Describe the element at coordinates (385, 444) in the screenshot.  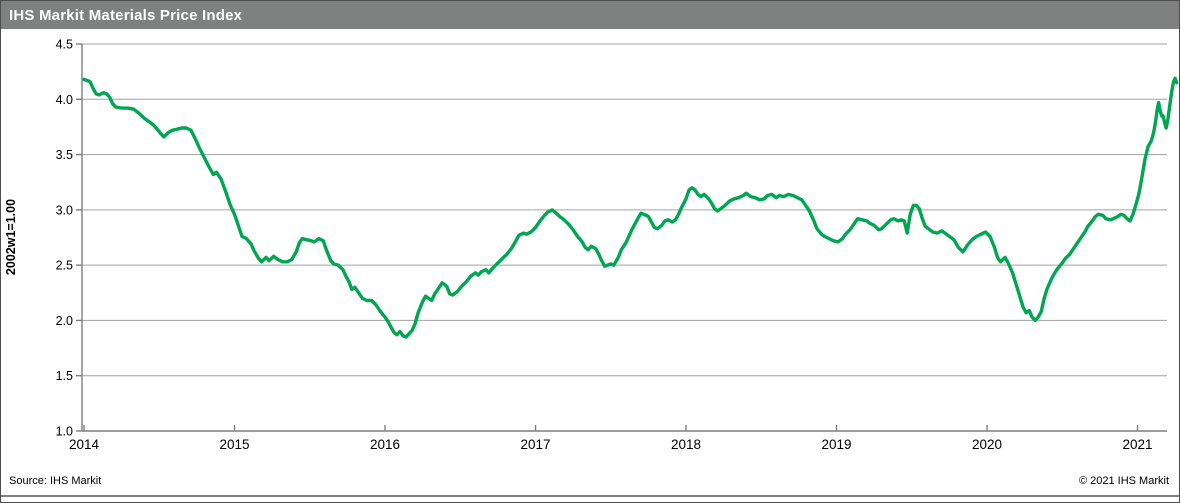
I see `svg-text: 2016` at that location.